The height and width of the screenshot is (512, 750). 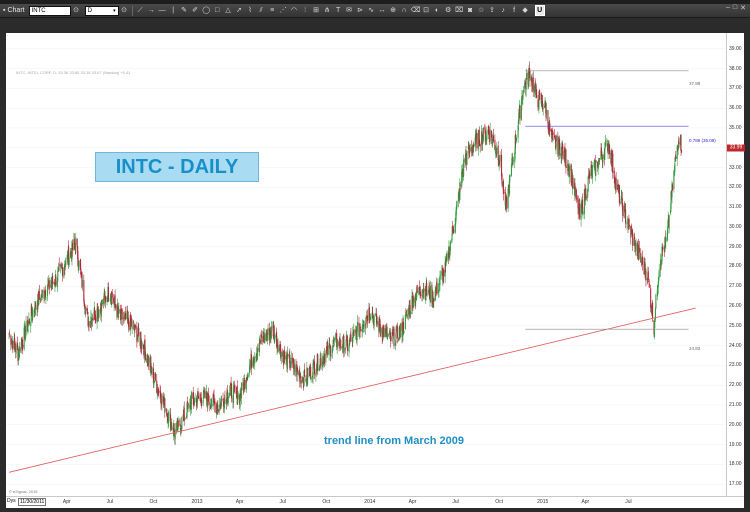 I want to click on lock-tool-icon: ⊡, so click(x=426, y=10).